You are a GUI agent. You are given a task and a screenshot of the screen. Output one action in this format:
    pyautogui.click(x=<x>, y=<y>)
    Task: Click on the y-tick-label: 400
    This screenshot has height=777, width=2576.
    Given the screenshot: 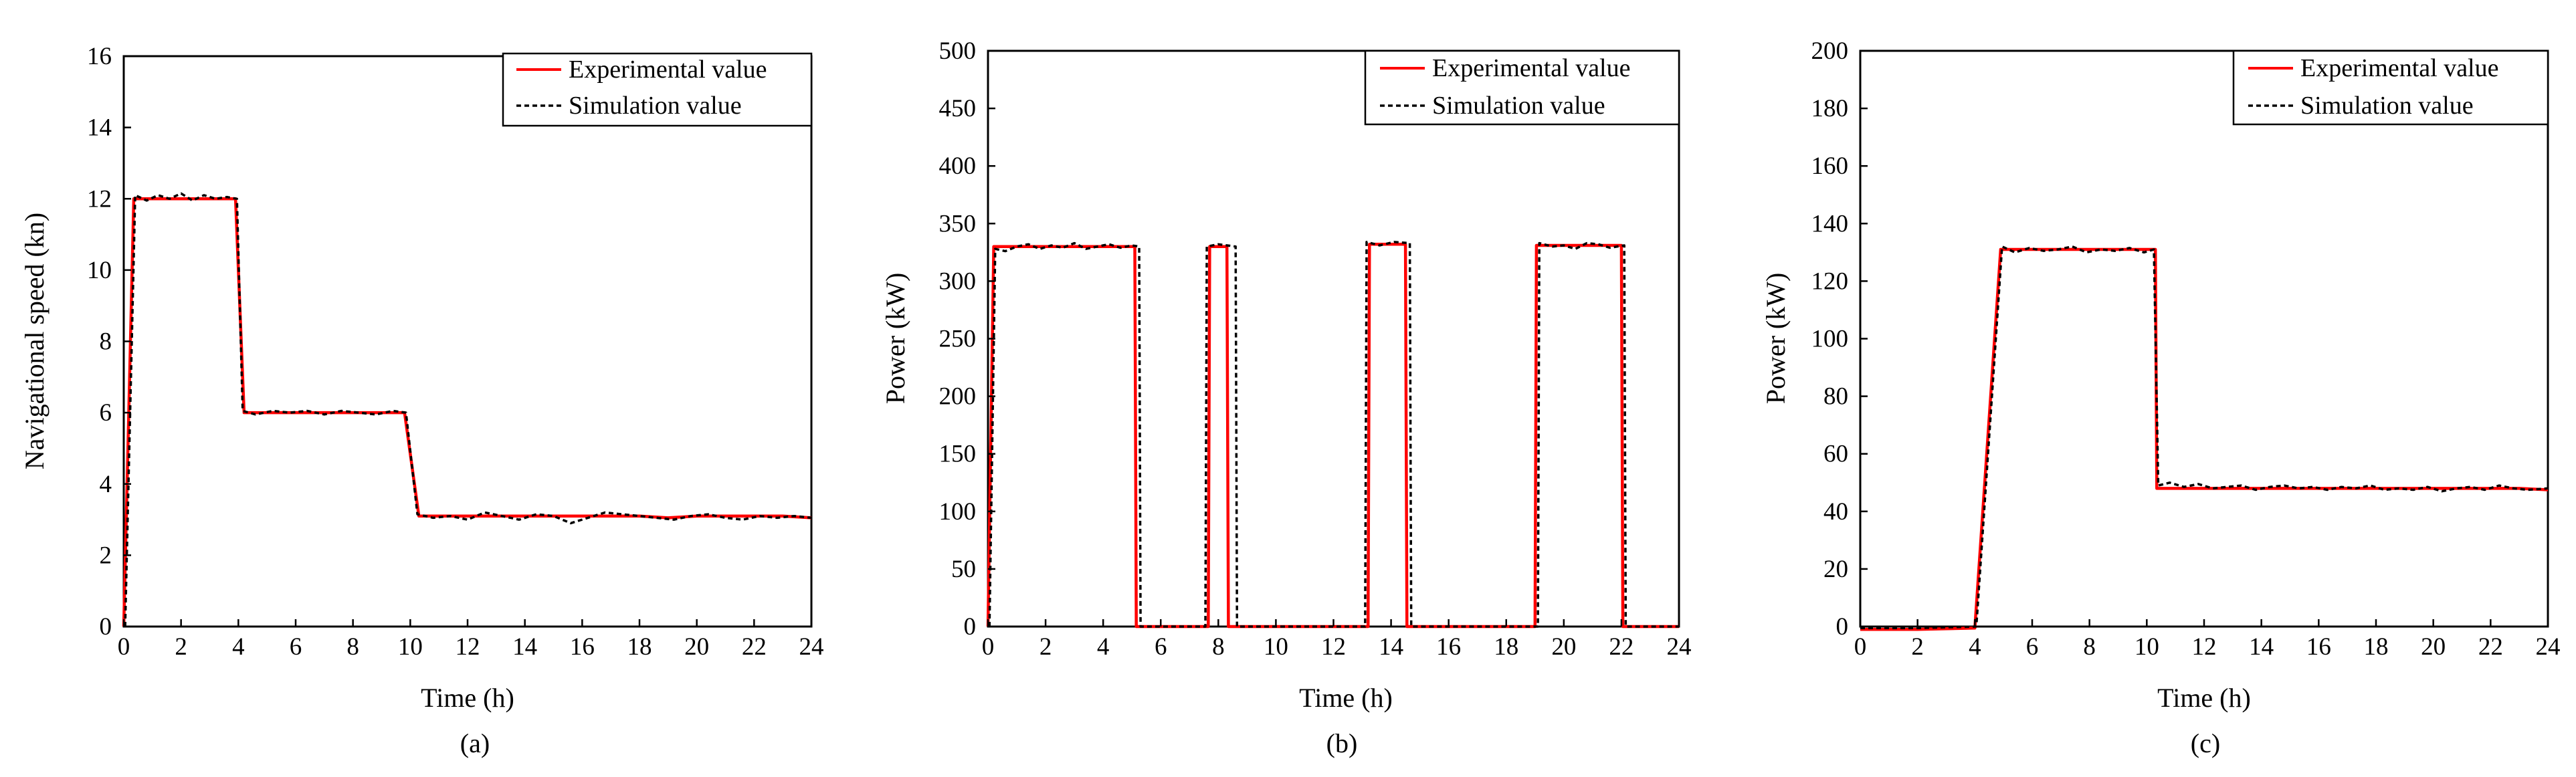 What is the action you would take?
    pyautogui.click(x=958, y=166)
    